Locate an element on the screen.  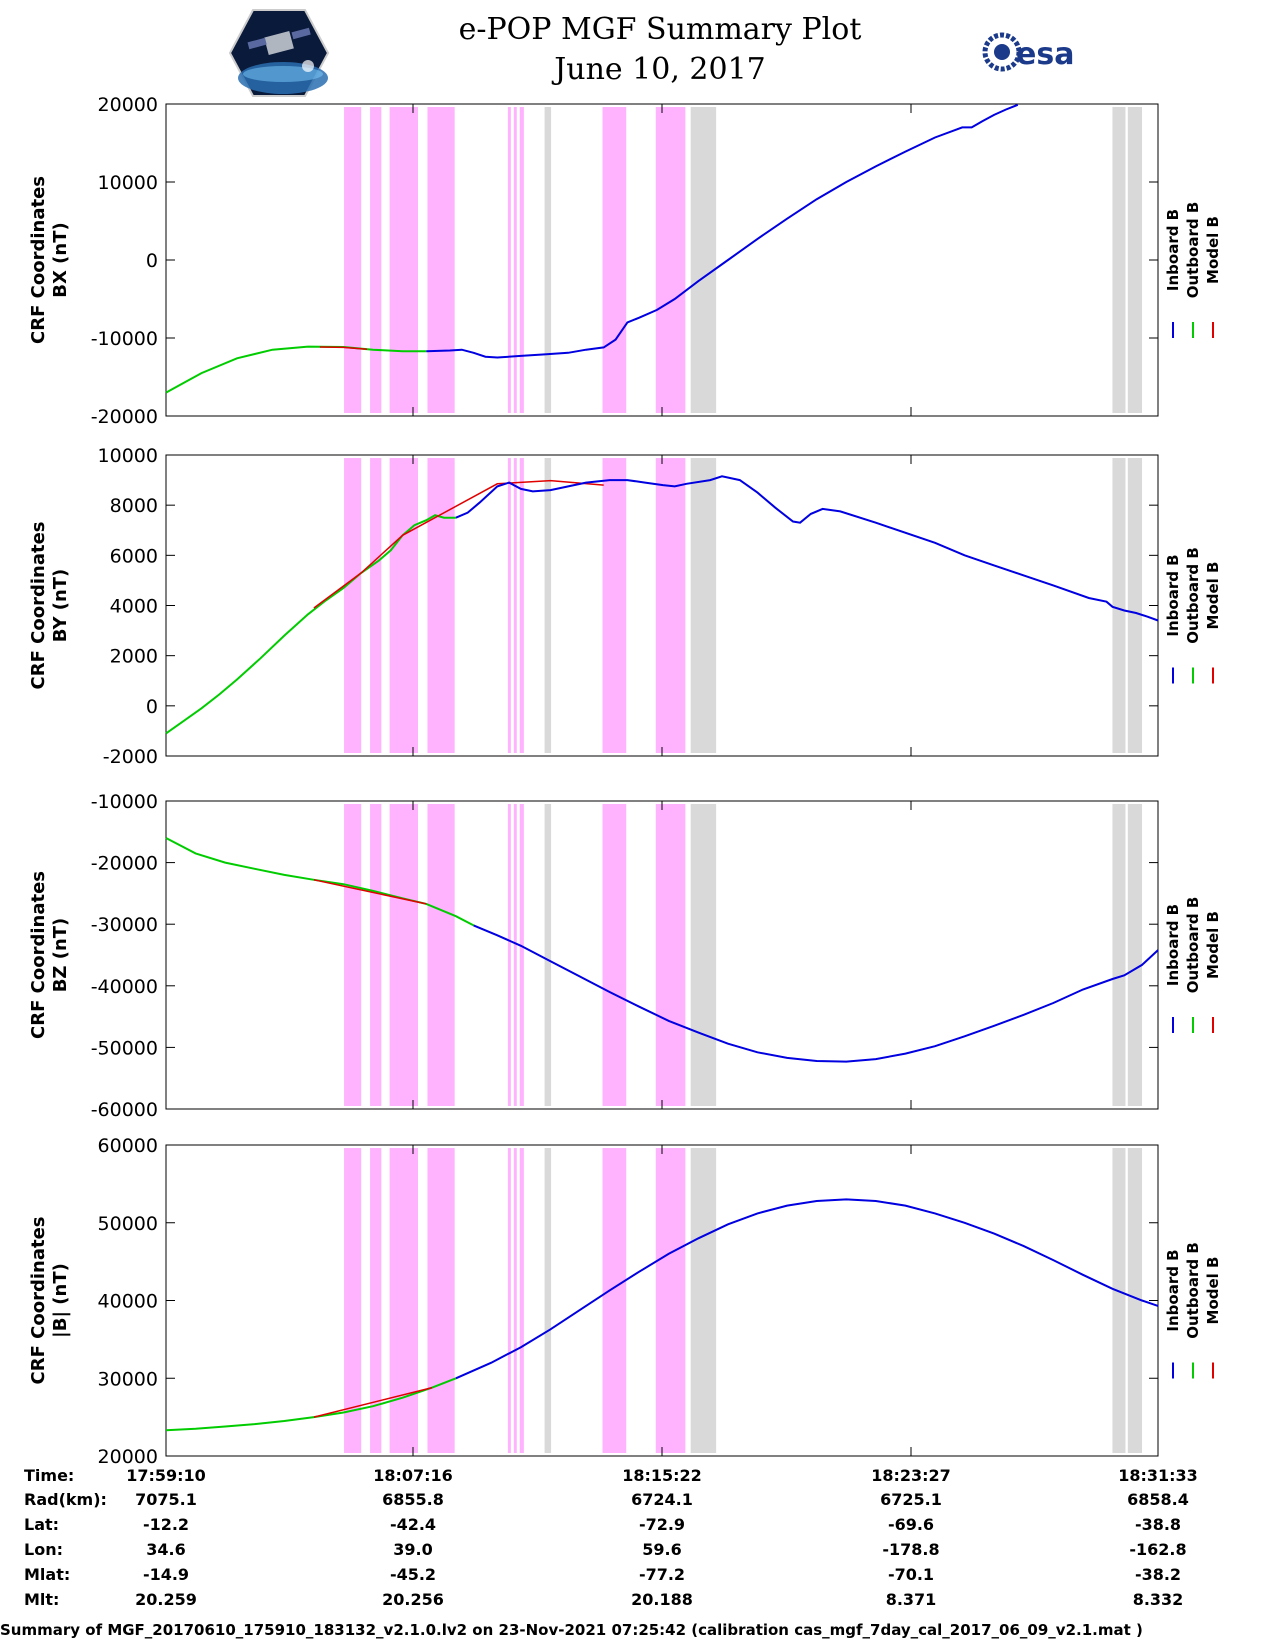
ephemeris-value: 18:23:27 is located at coordinates (911, 1475).